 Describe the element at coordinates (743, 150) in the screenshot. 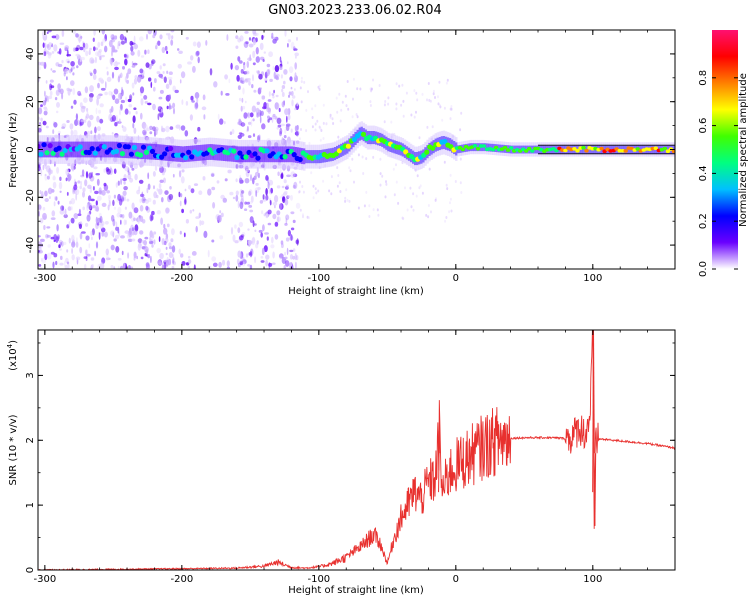

I see `colorbar-label: Normalized spectral amplitude` at that location.